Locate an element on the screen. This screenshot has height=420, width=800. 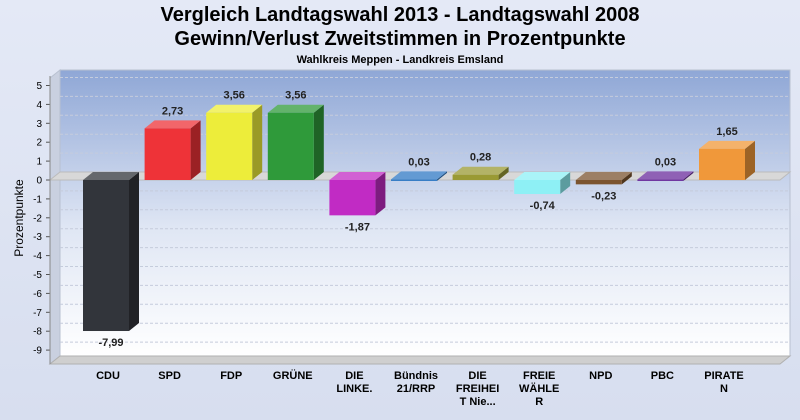
x-tick-label-line: R is located at coordinates (539, 402).